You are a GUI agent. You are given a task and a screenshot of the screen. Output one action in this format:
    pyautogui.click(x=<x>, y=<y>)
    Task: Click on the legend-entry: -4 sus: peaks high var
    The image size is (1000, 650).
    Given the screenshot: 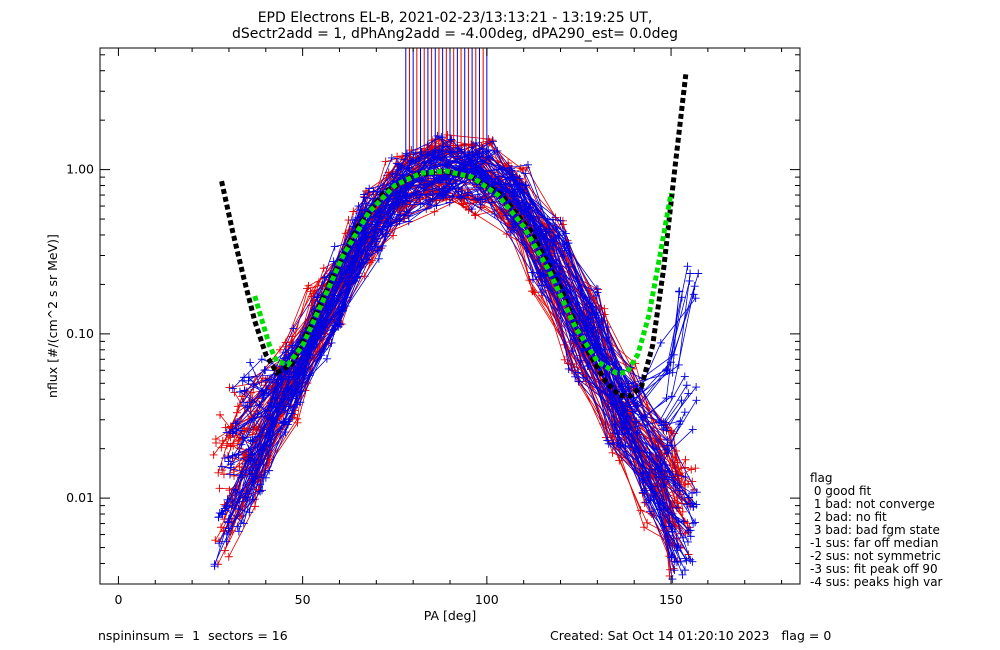 What is the action you would take?
    pyautogui.click(x=876, y=582)
    